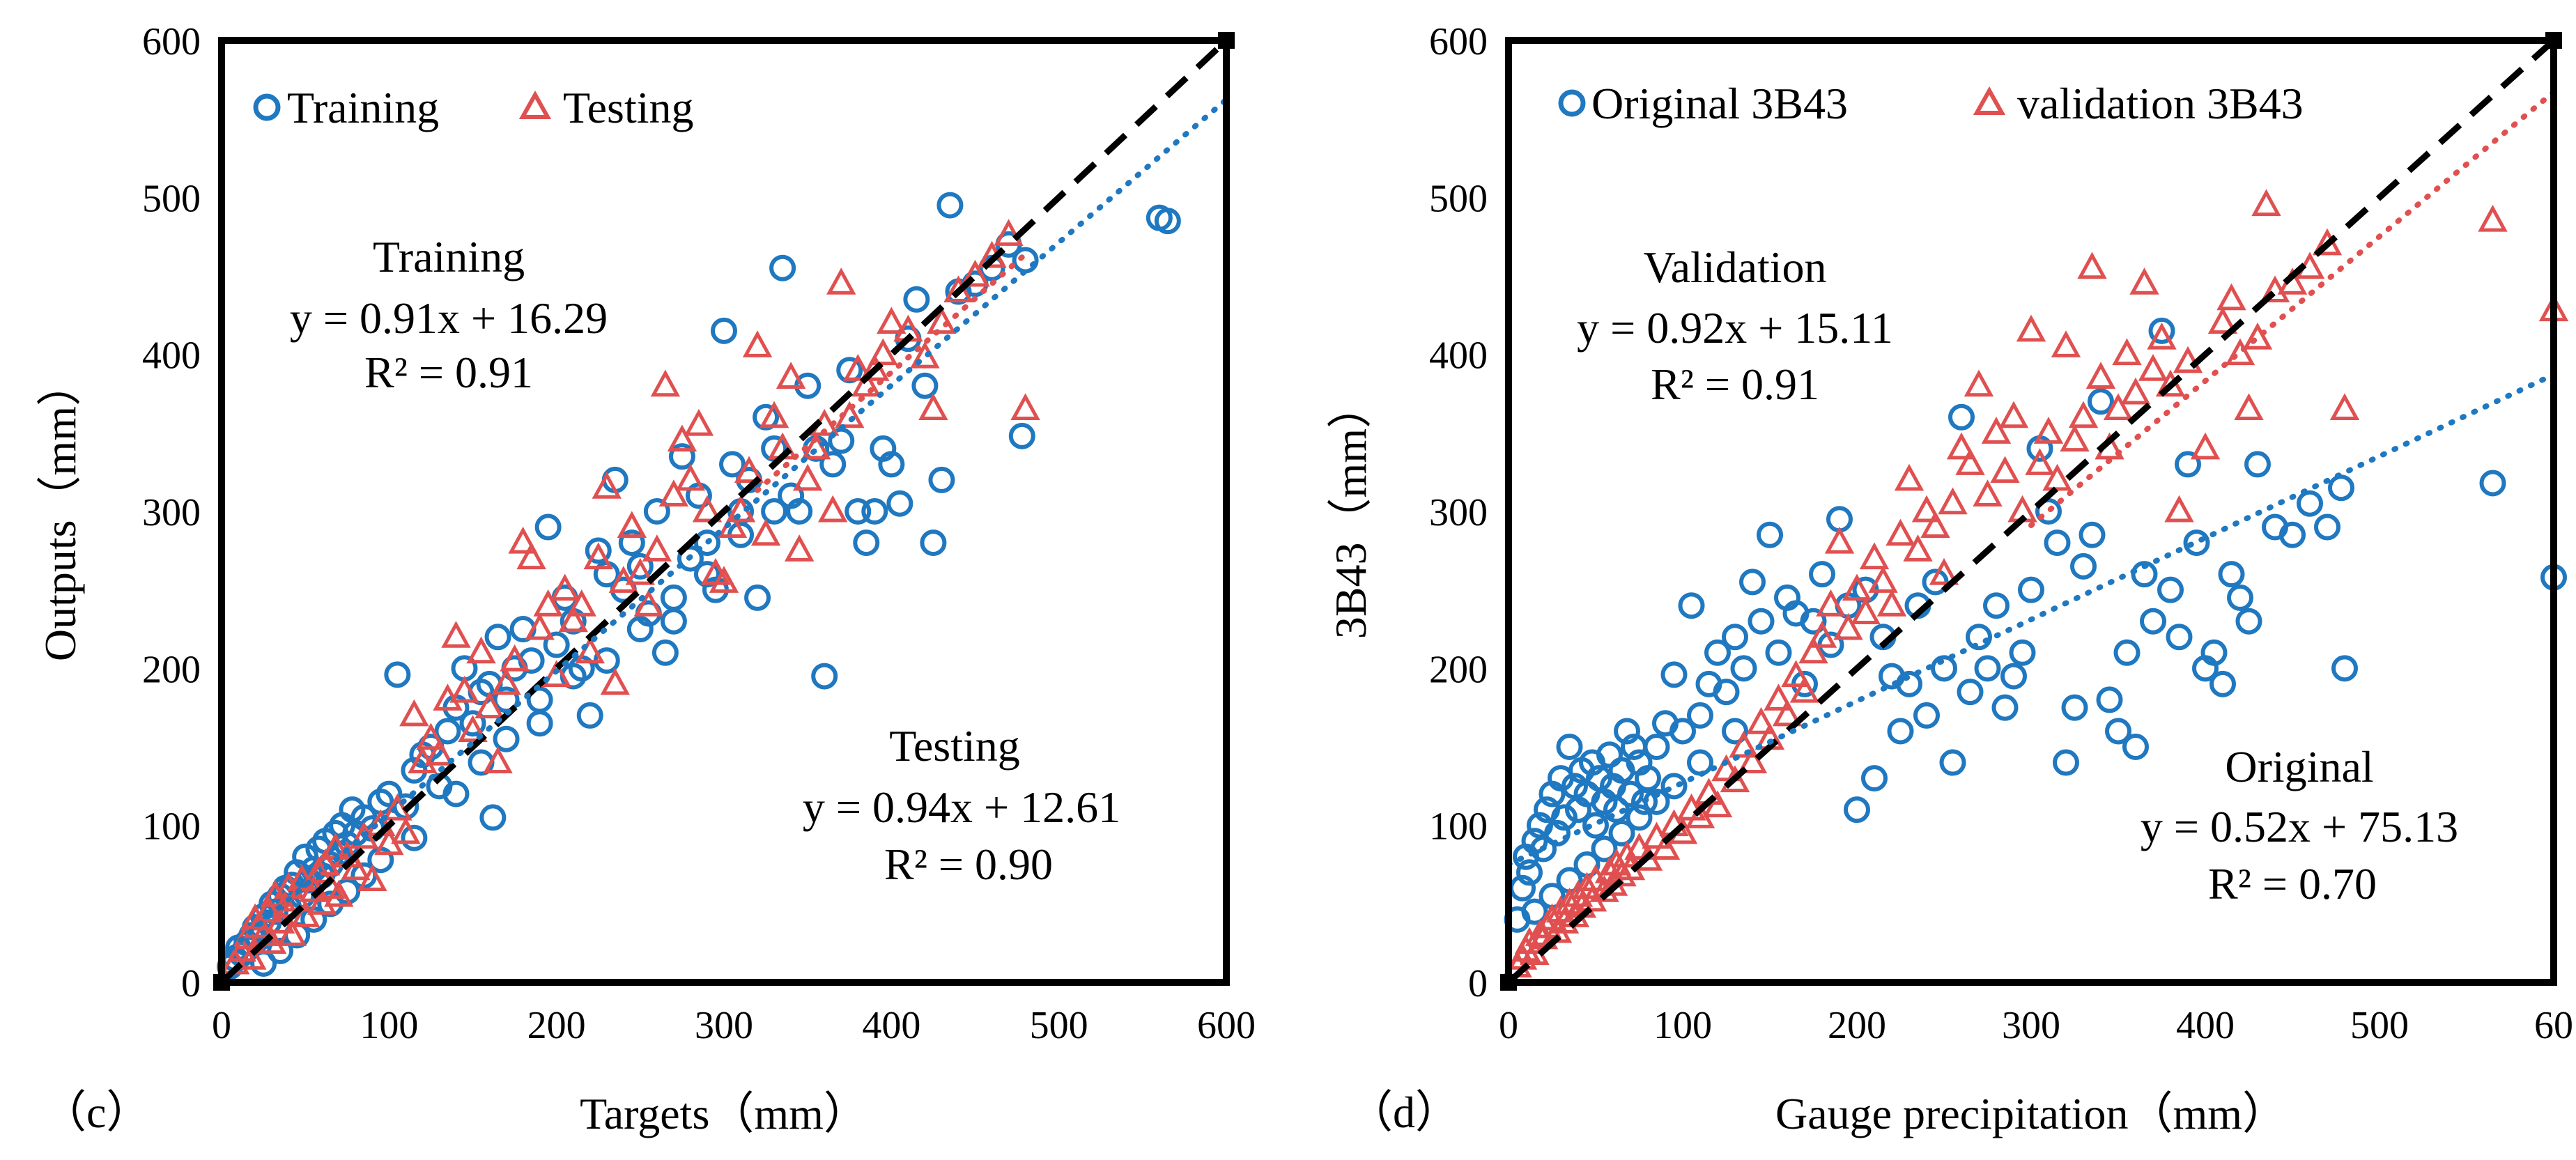 The width and height of the screenshot is (2576, 1160). I want to click on y-tick-label: 500, so click(1458, 198).